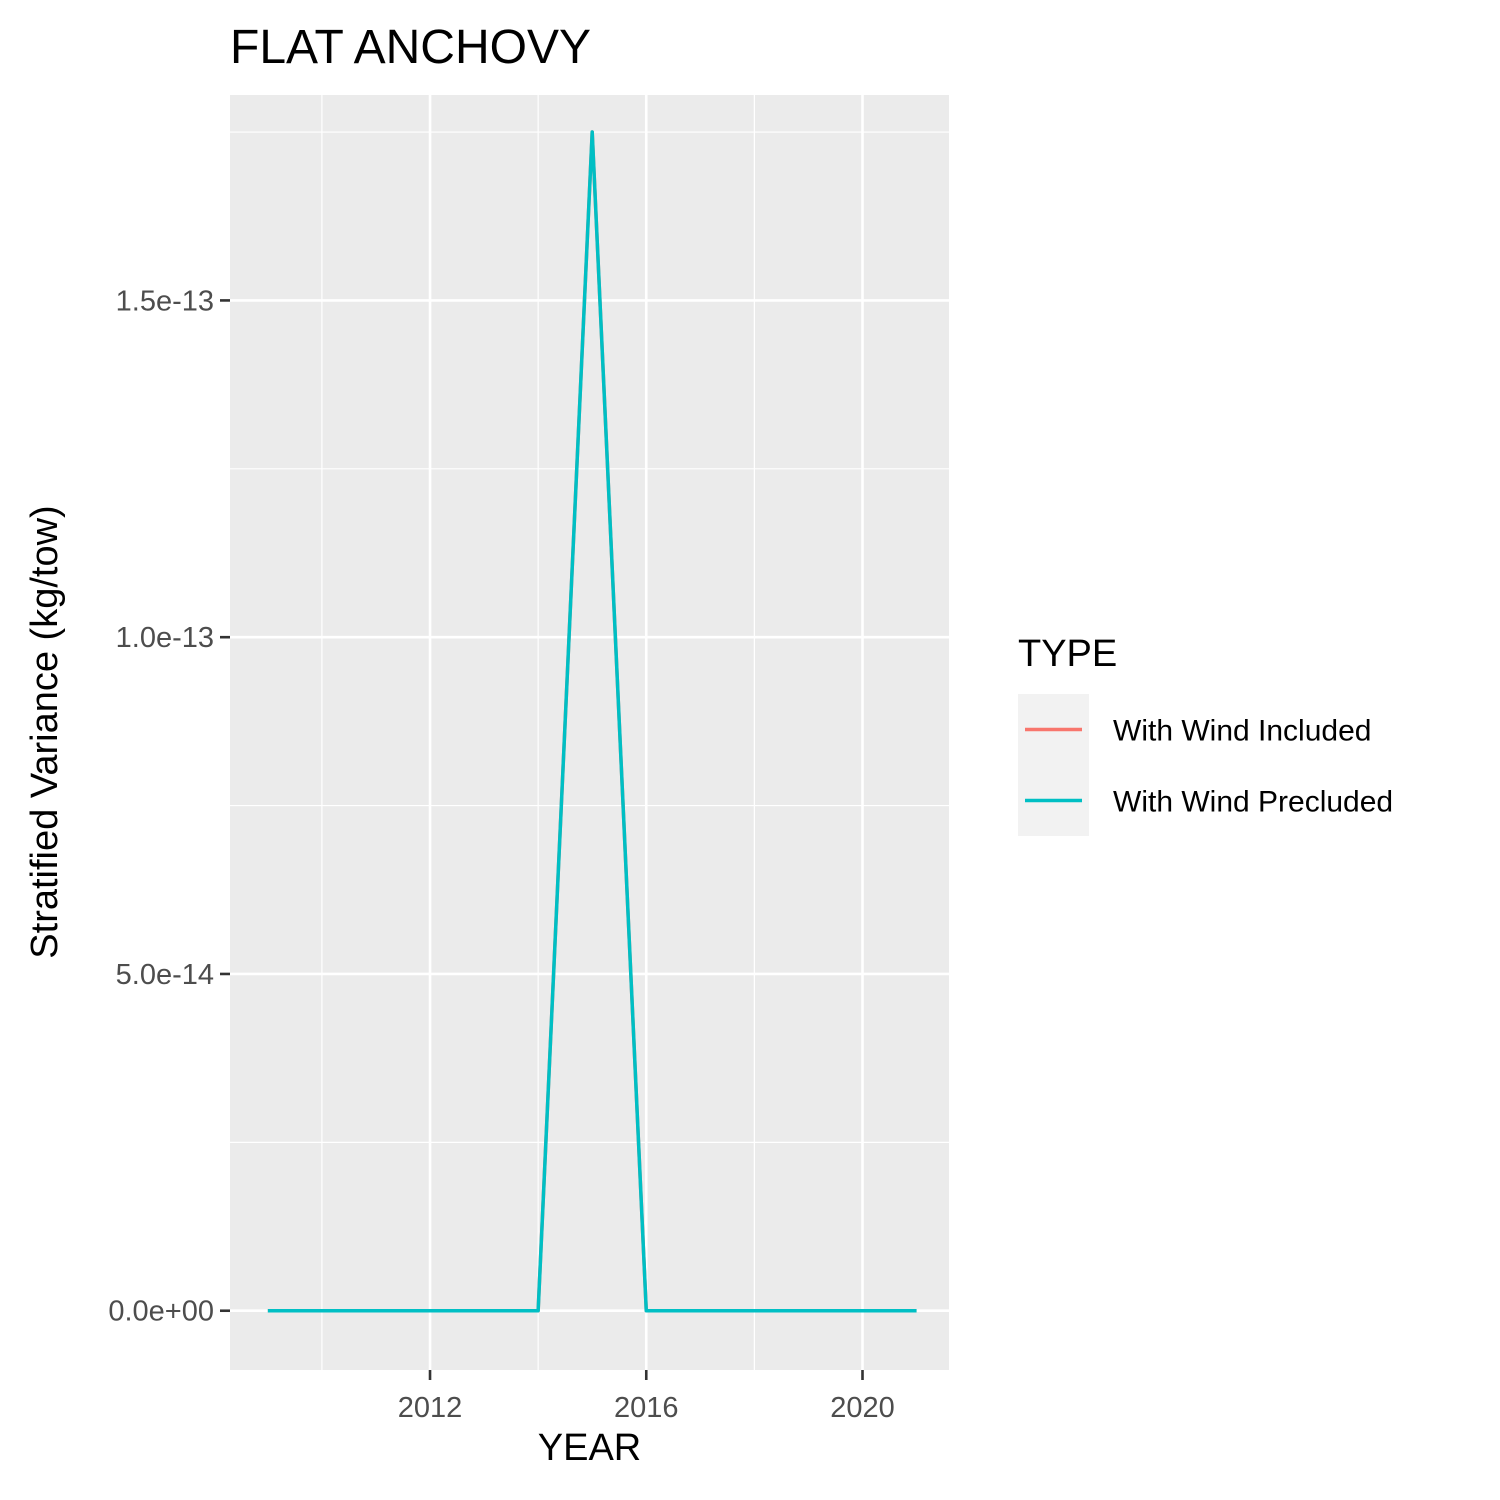 This screenshot has width=1500, height=1500. I want to click on chart-title: FLAT ANCHOVY, so click(410, 47).